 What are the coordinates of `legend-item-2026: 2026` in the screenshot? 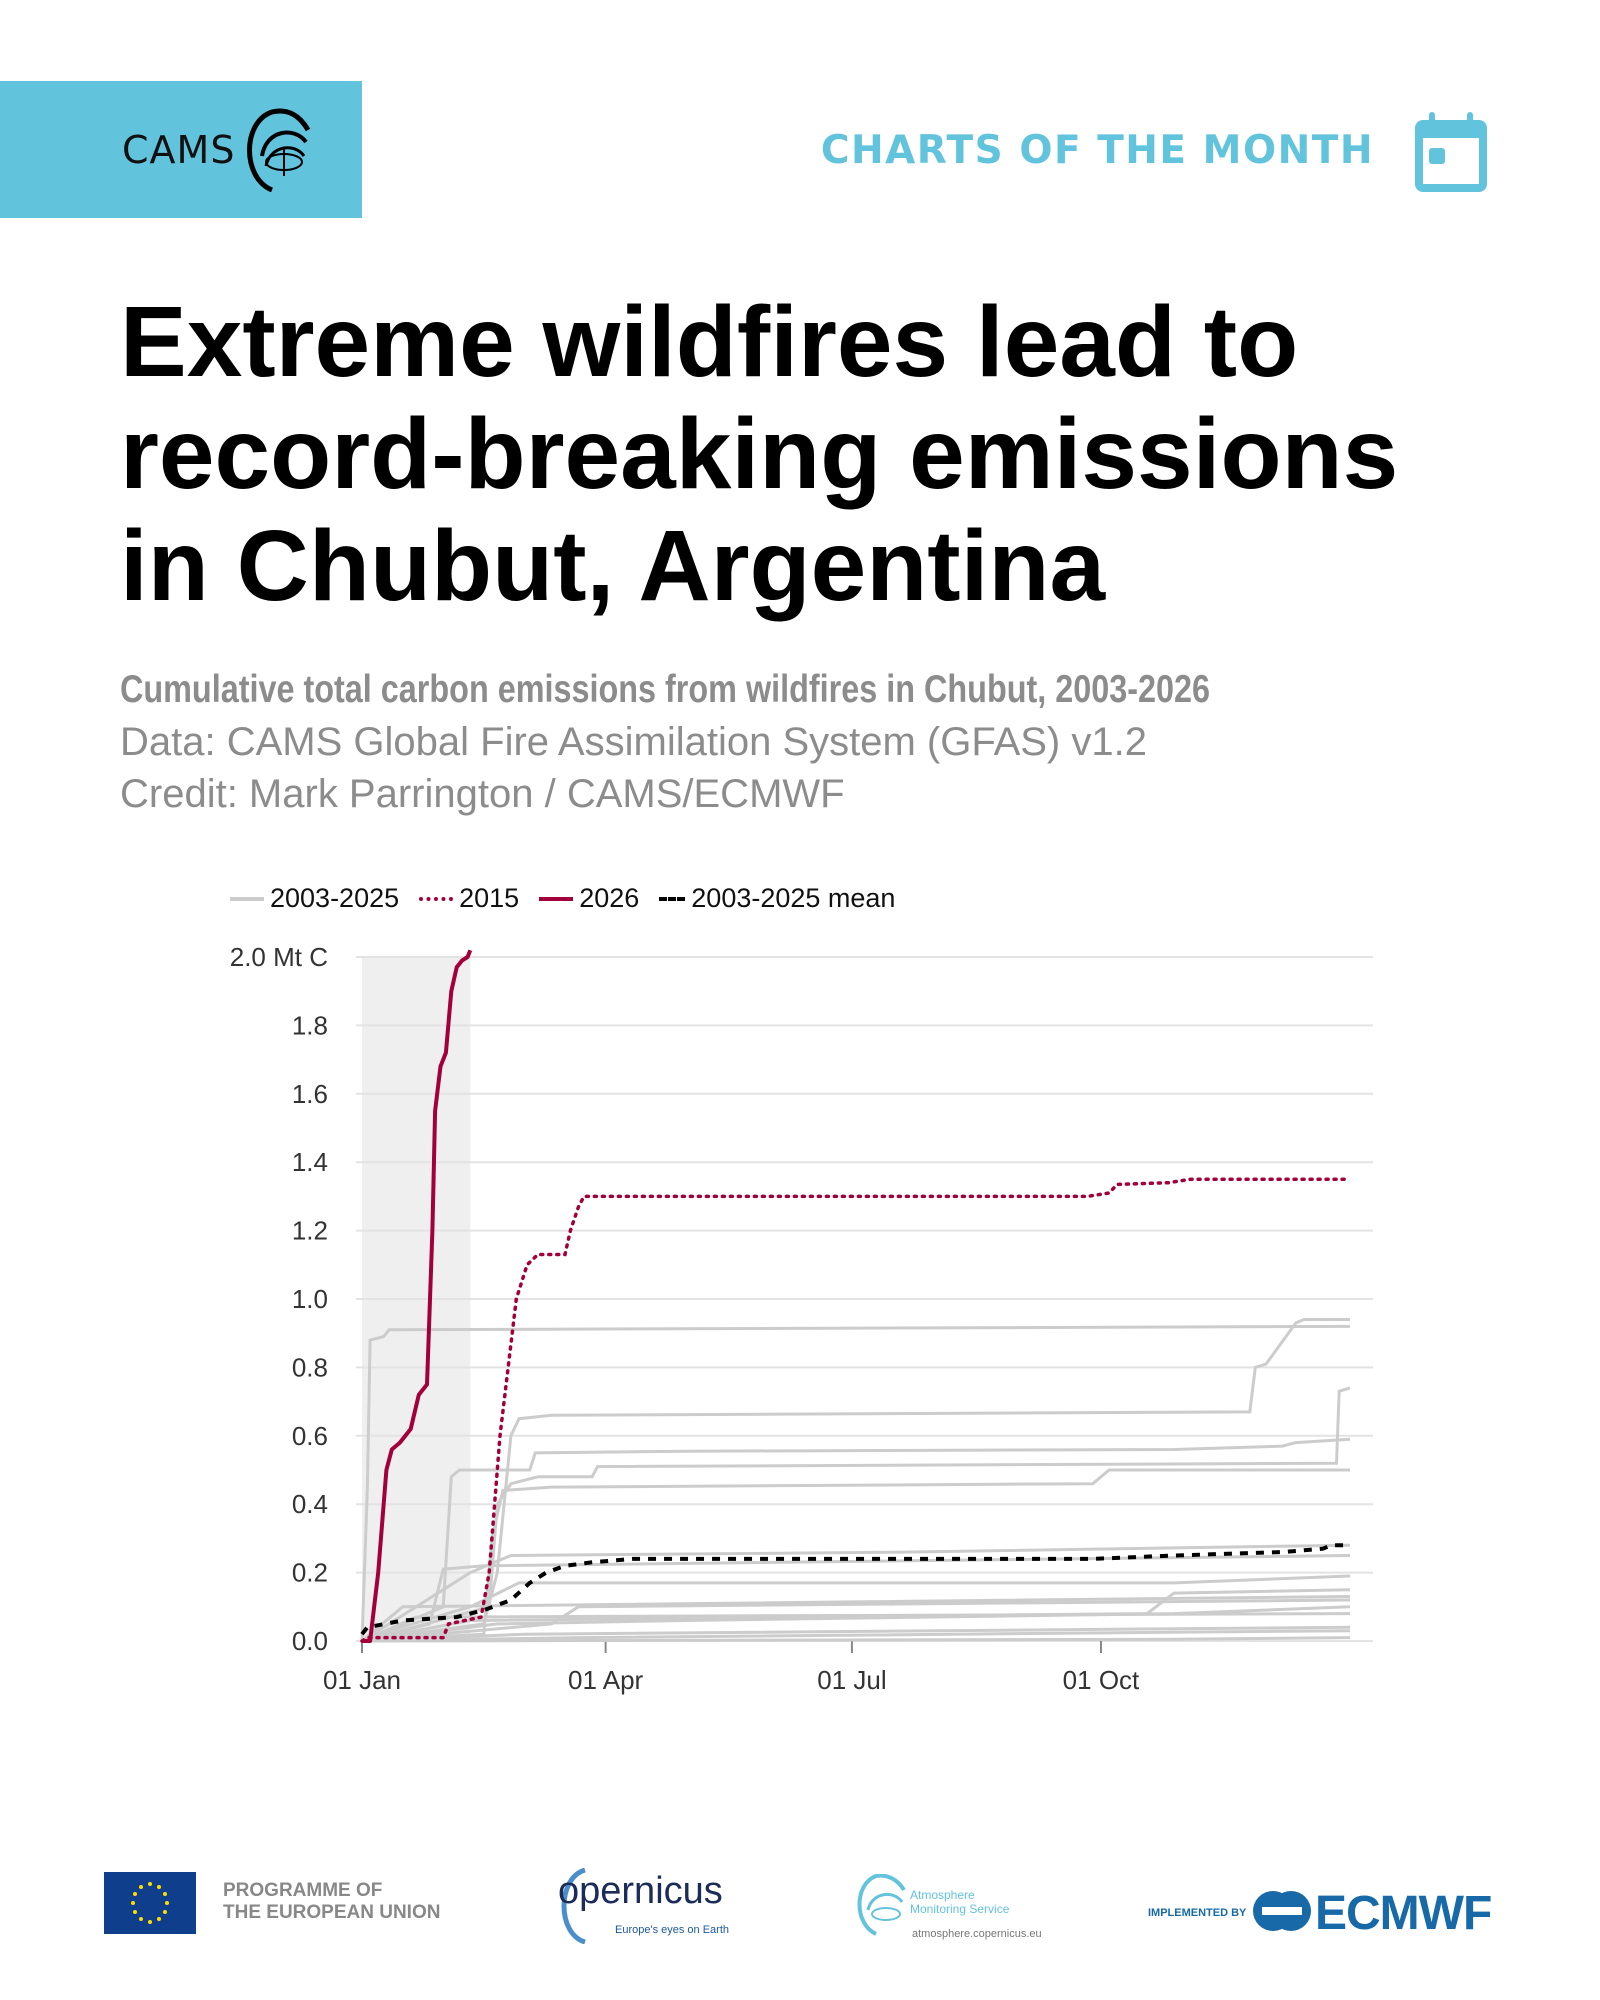 It's located at (589, 898).